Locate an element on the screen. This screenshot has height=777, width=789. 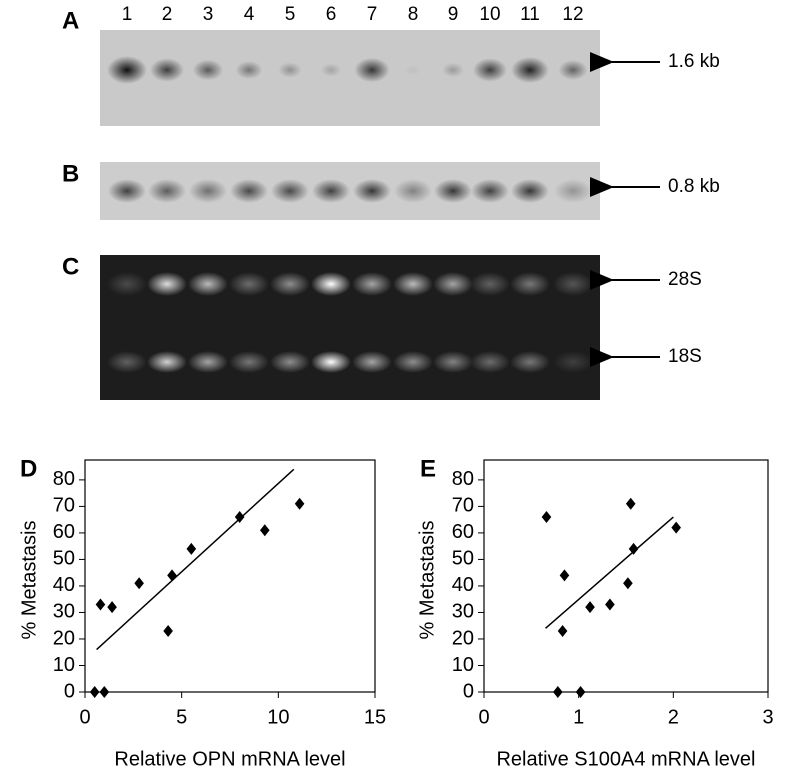
panel-letter: B is located at coordinates (70, 173).